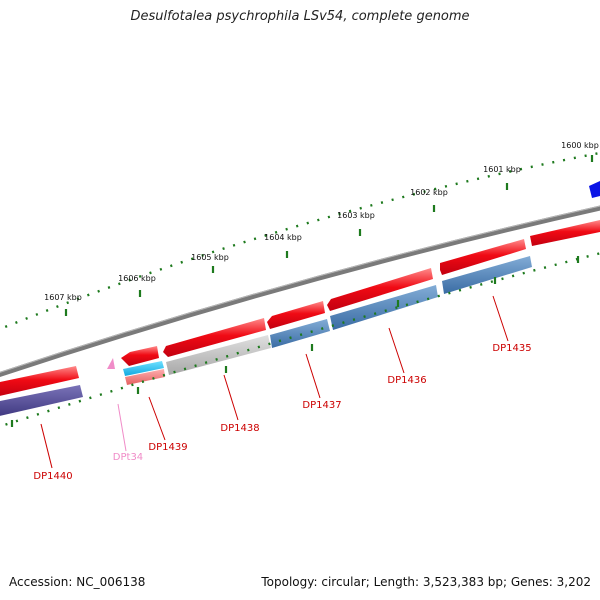  What do you see at coordinates (321, 405) in the screenshot?
I see `gene-label-DP1437: DP1437` at bounding box center [321, 405].